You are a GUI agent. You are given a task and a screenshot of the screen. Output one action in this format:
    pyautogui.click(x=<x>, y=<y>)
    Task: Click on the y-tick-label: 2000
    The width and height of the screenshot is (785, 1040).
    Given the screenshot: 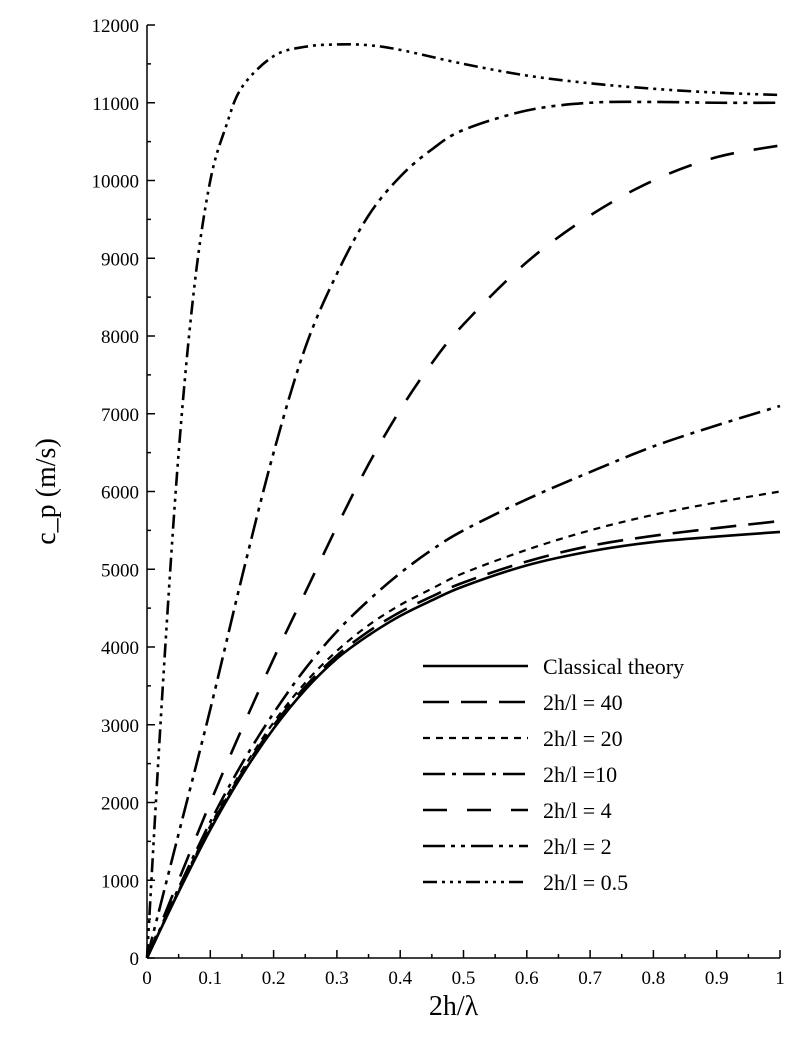 What is the action you would take?
    pyautogui.click(x=120, y=804)
    